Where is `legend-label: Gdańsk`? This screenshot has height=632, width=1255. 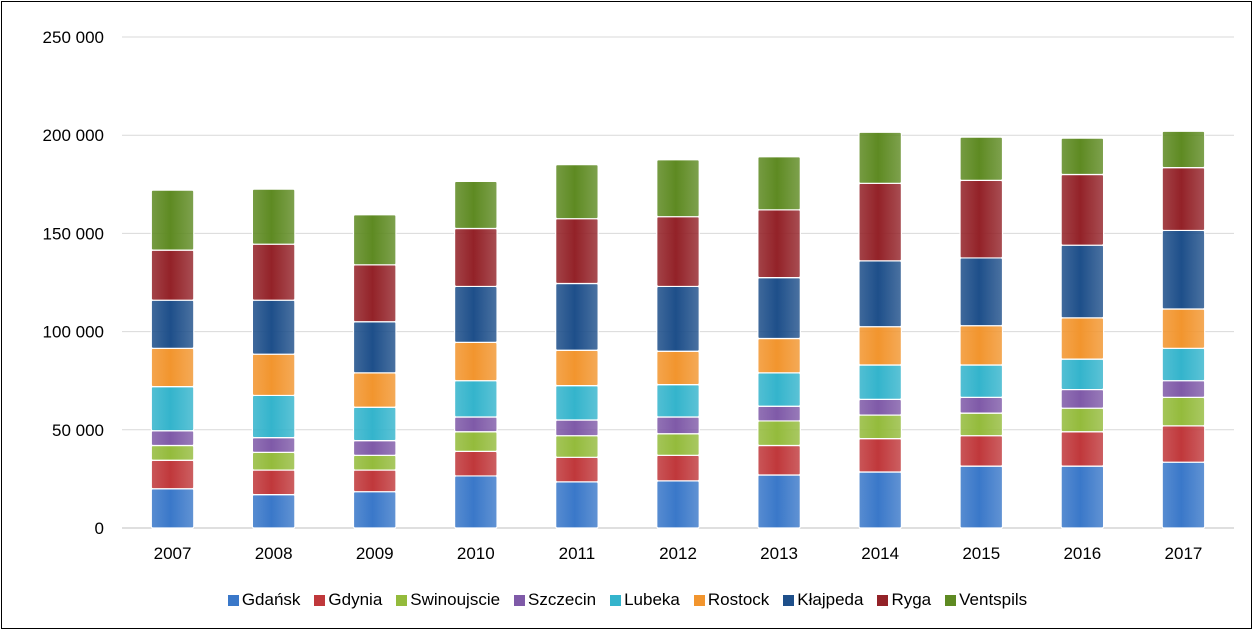 legend-label: Gdańsk is located at coordinates (271, 599).